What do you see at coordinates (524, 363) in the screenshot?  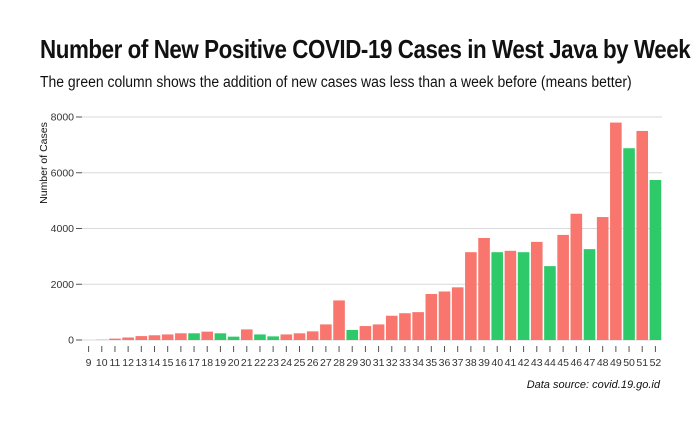 I see `x-tick-label: 42` at bounding box center [524, 363].